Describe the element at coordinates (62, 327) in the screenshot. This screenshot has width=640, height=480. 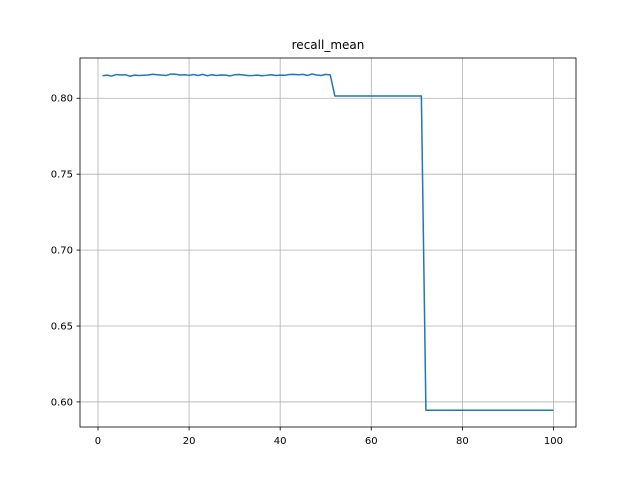
I see `y-tick-label: 0.65` at that location.